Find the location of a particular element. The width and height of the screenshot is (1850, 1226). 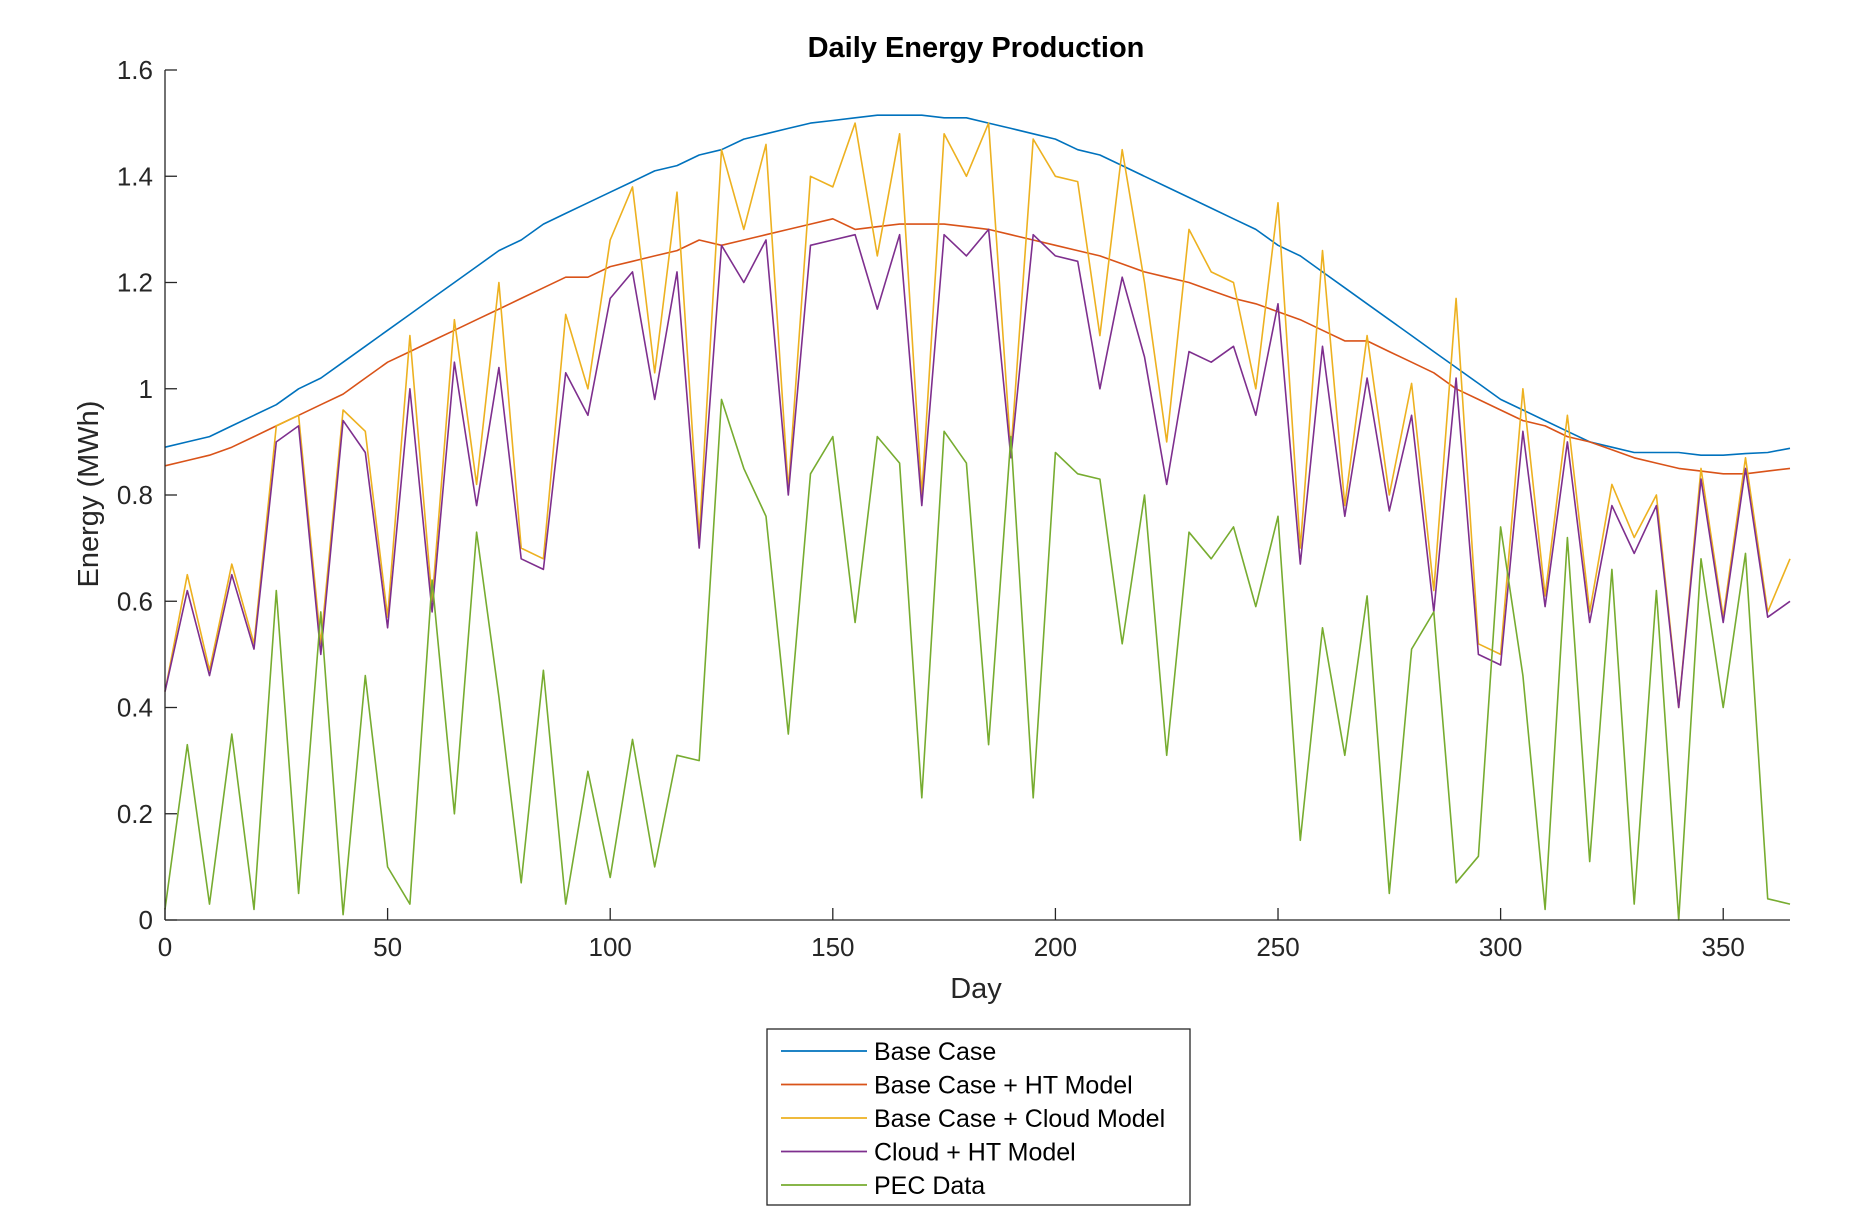

legend-label-3: Cloud + HT Model is located at coordinates (975, 1153).